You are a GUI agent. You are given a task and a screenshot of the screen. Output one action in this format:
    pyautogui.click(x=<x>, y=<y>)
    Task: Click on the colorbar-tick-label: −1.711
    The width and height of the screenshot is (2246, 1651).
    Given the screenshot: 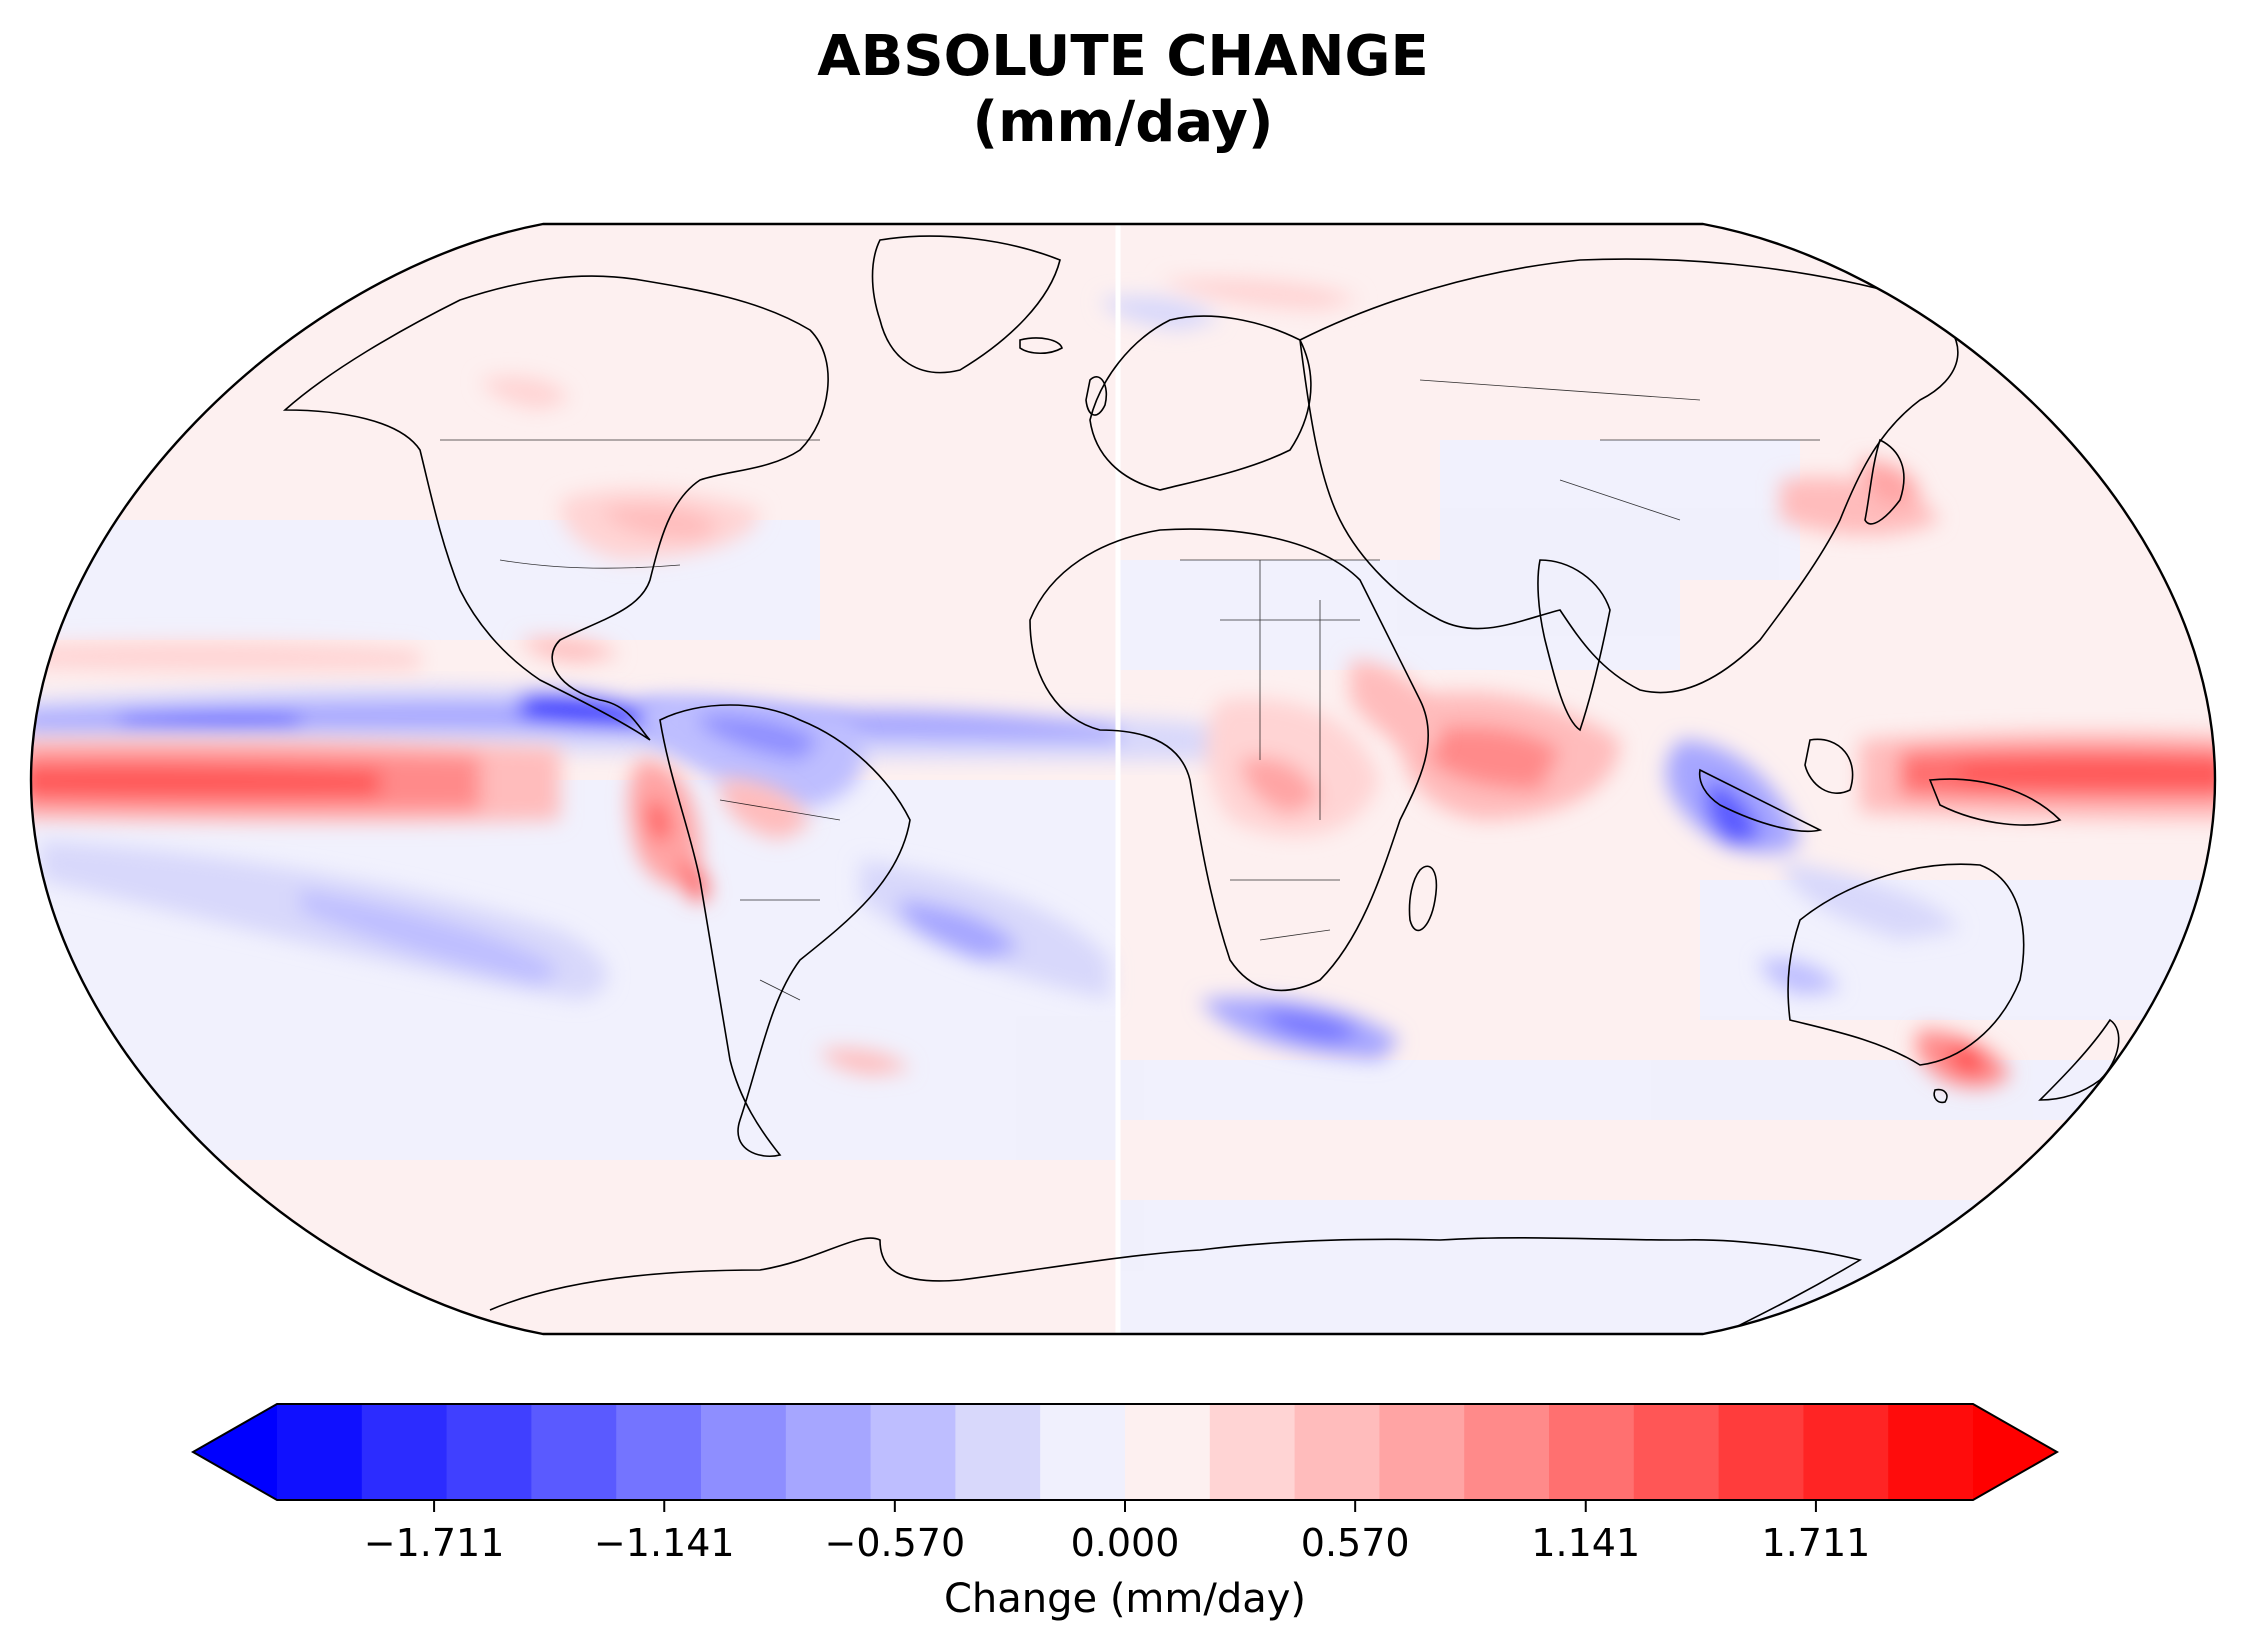 What is the action you would take?
    pyautogui.click(x=434, y=1543)
    